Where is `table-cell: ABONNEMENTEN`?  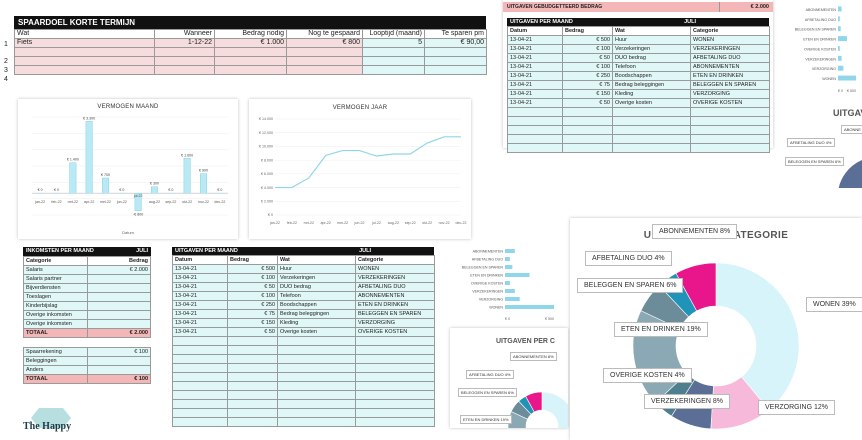 table-cell: ABONNEMENTEN is located at coordinates (395, 296).